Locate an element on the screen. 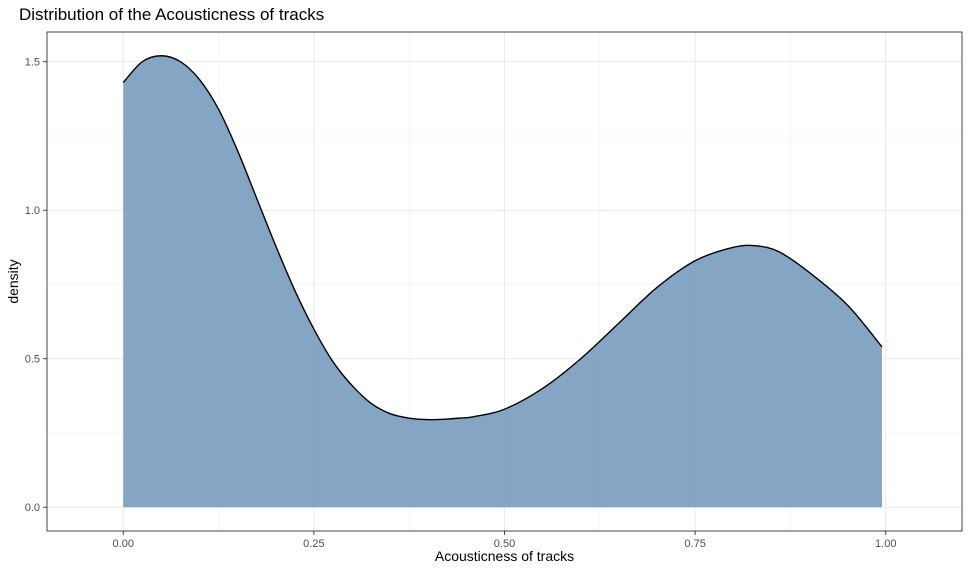 The width and height of the screenshot is (969, 571). x-tick-label: 0.50 is located at coordinates (504, 544).